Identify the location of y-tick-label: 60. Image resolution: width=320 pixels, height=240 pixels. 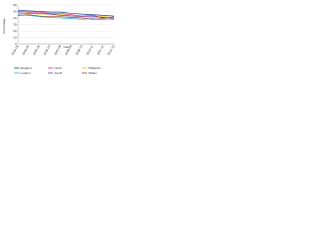
(15, 5).